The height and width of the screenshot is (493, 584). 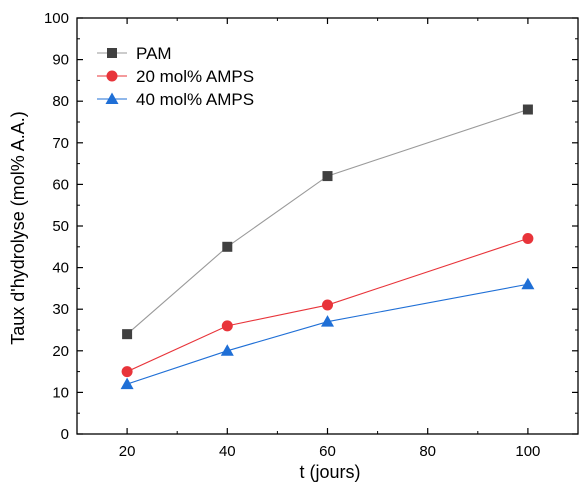 What do you see at coordinates (60, 309) in the screenshot?
I see `y-tick-label: 30` at bounding box center [60, 309].